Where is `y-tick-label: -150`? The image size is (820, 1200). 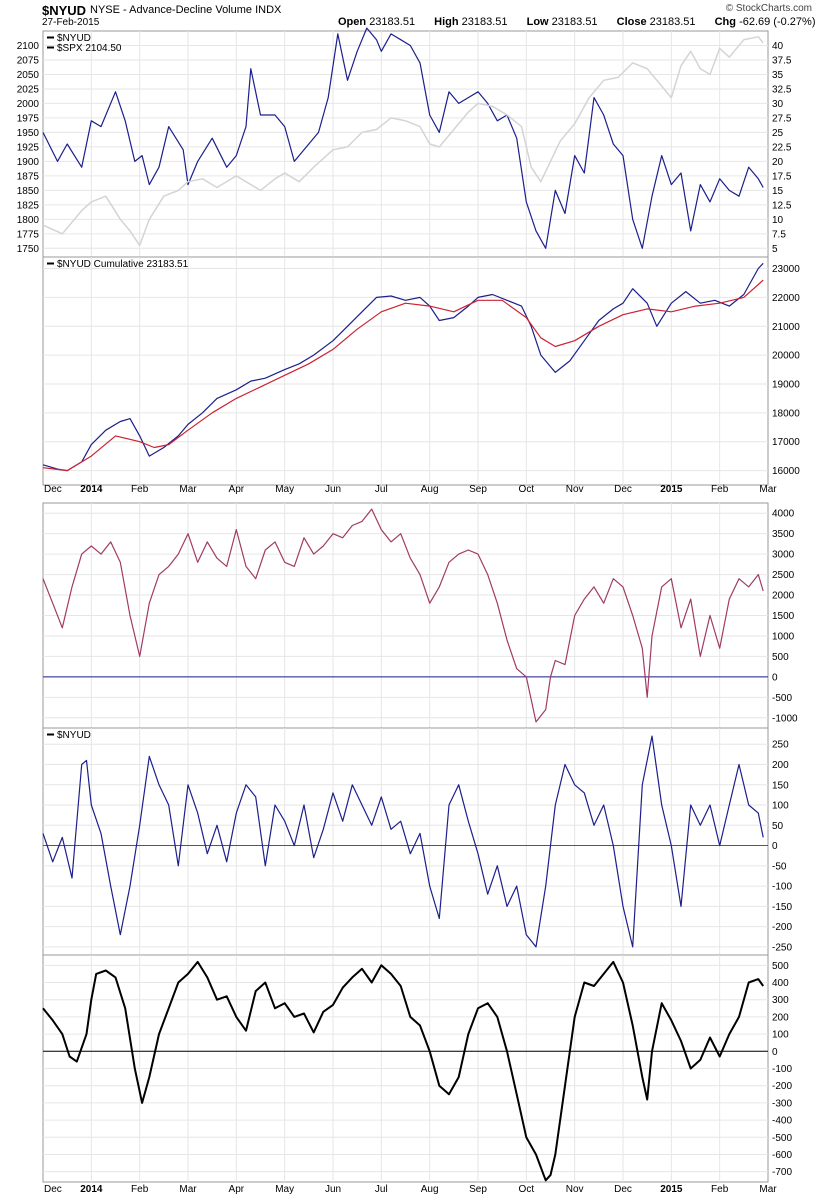
y-tick-label: -150 is located at coordinates (782, 907).